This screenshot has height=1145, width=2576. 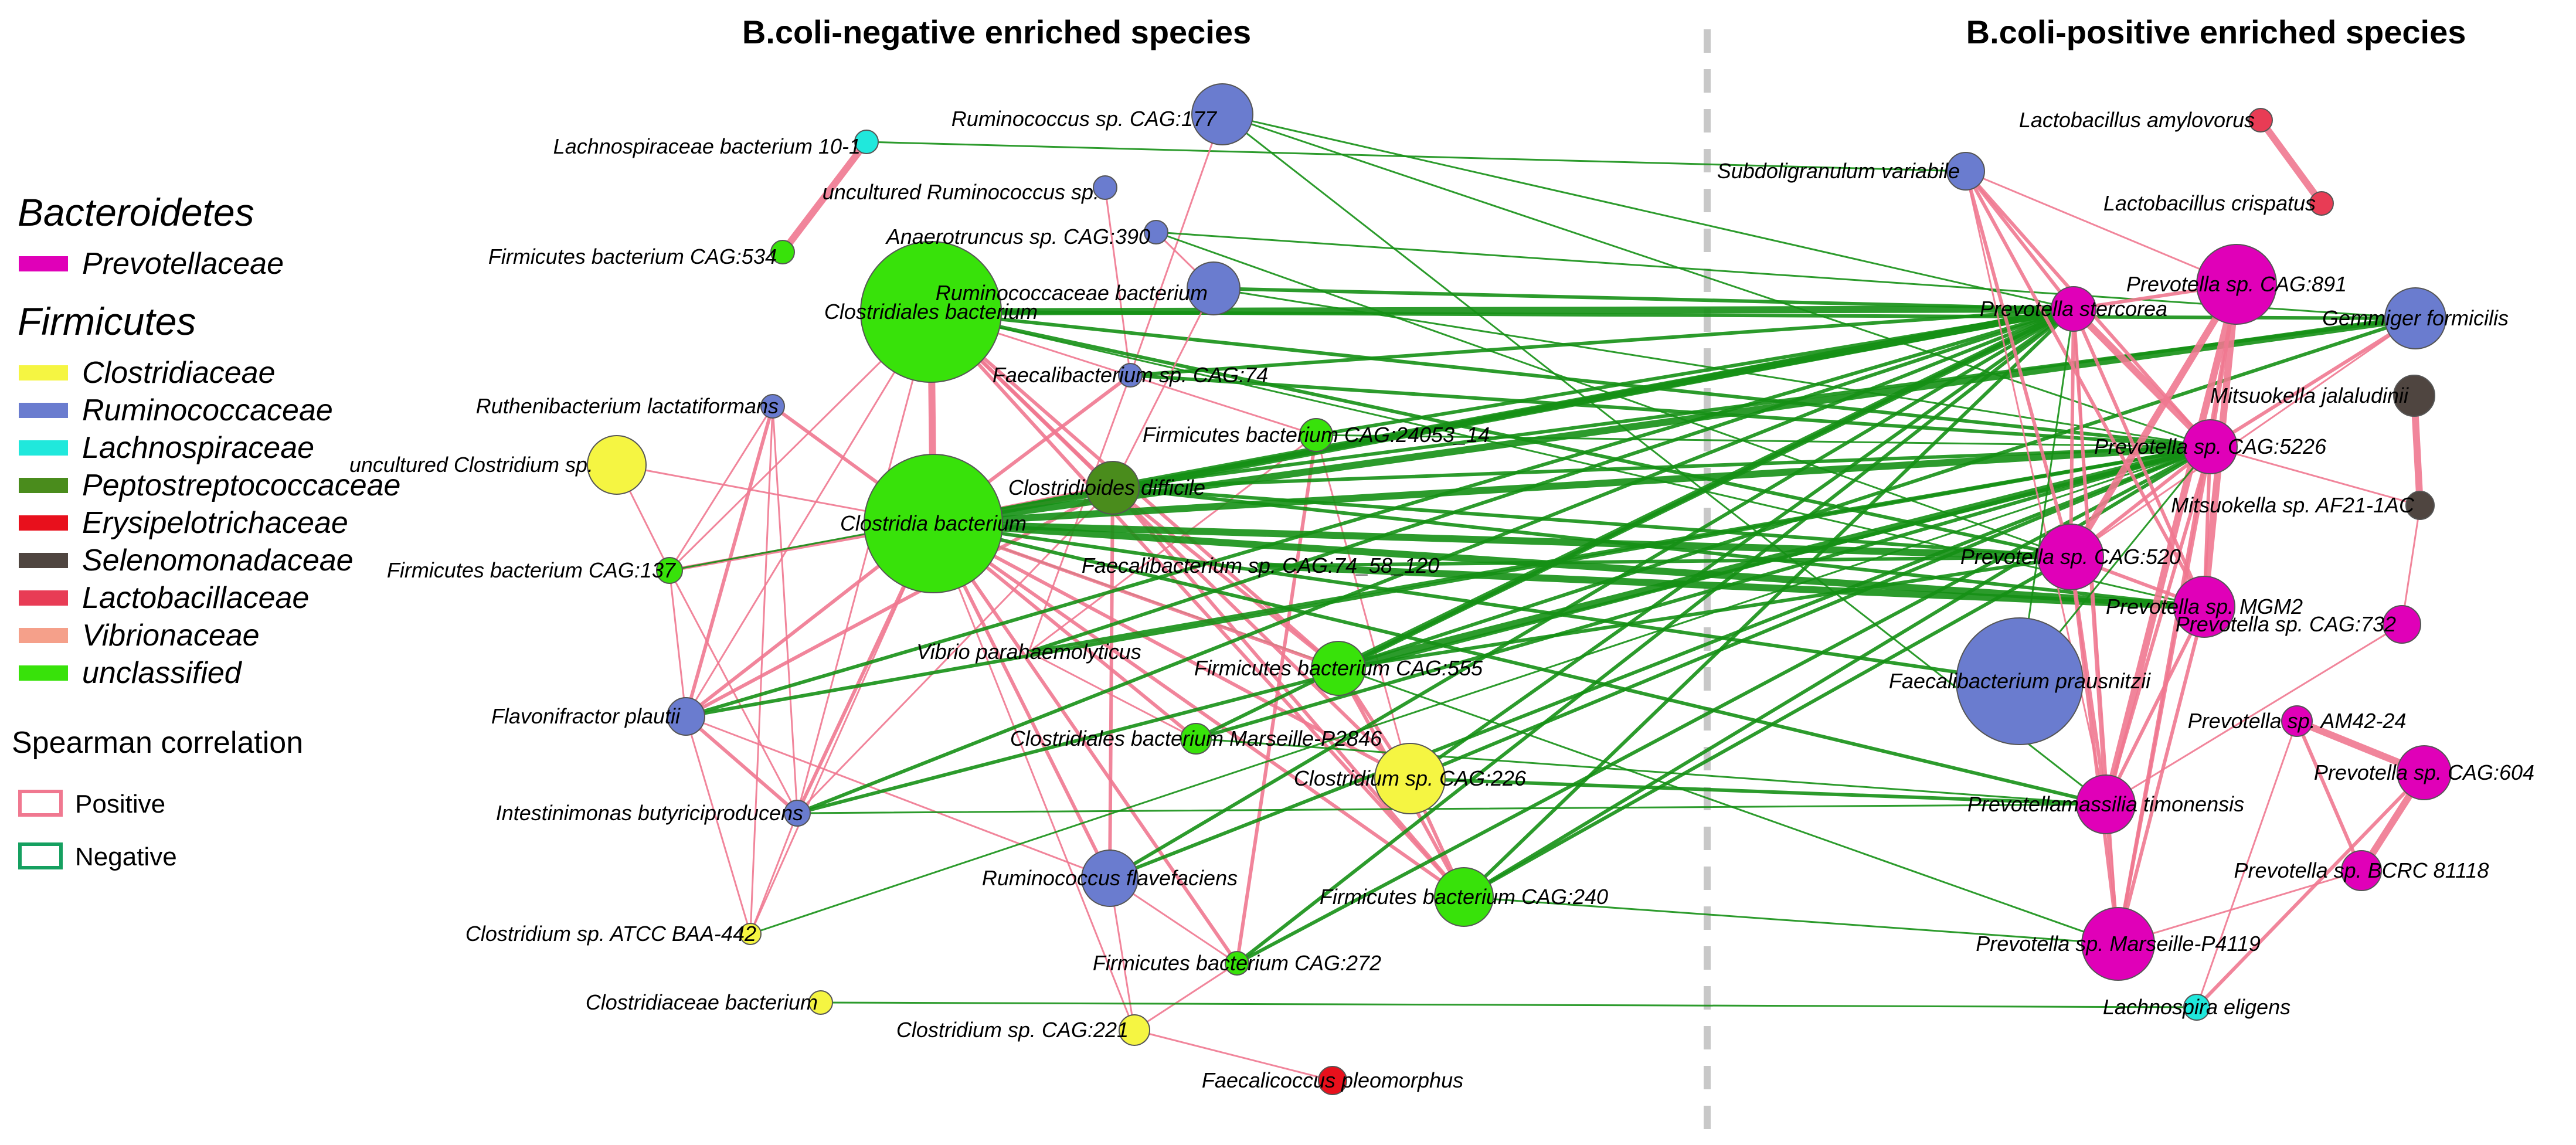 What do you see at coordinates (1222, 114) in the screenshot?
I see `node-rum177` at bounding box center [1222, 114].